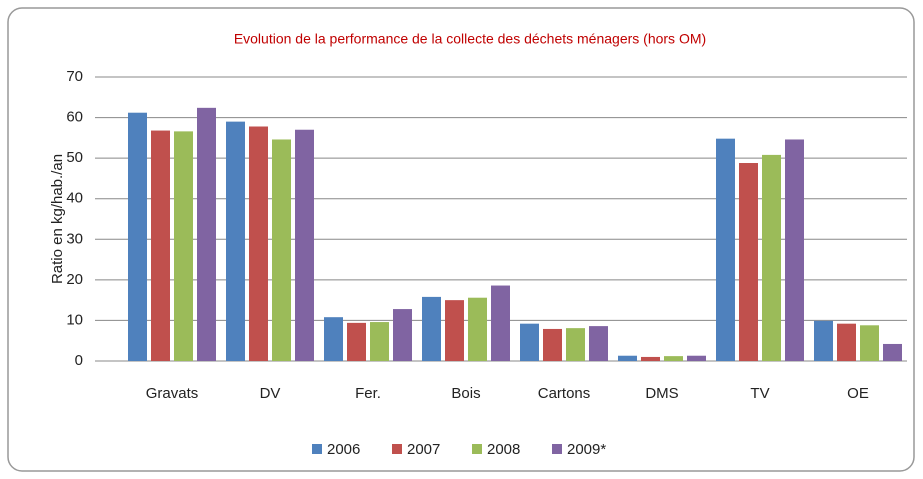 This screenshot has width=923, height=479. I want to click on legend-label: 2009*, so click(586, 449).